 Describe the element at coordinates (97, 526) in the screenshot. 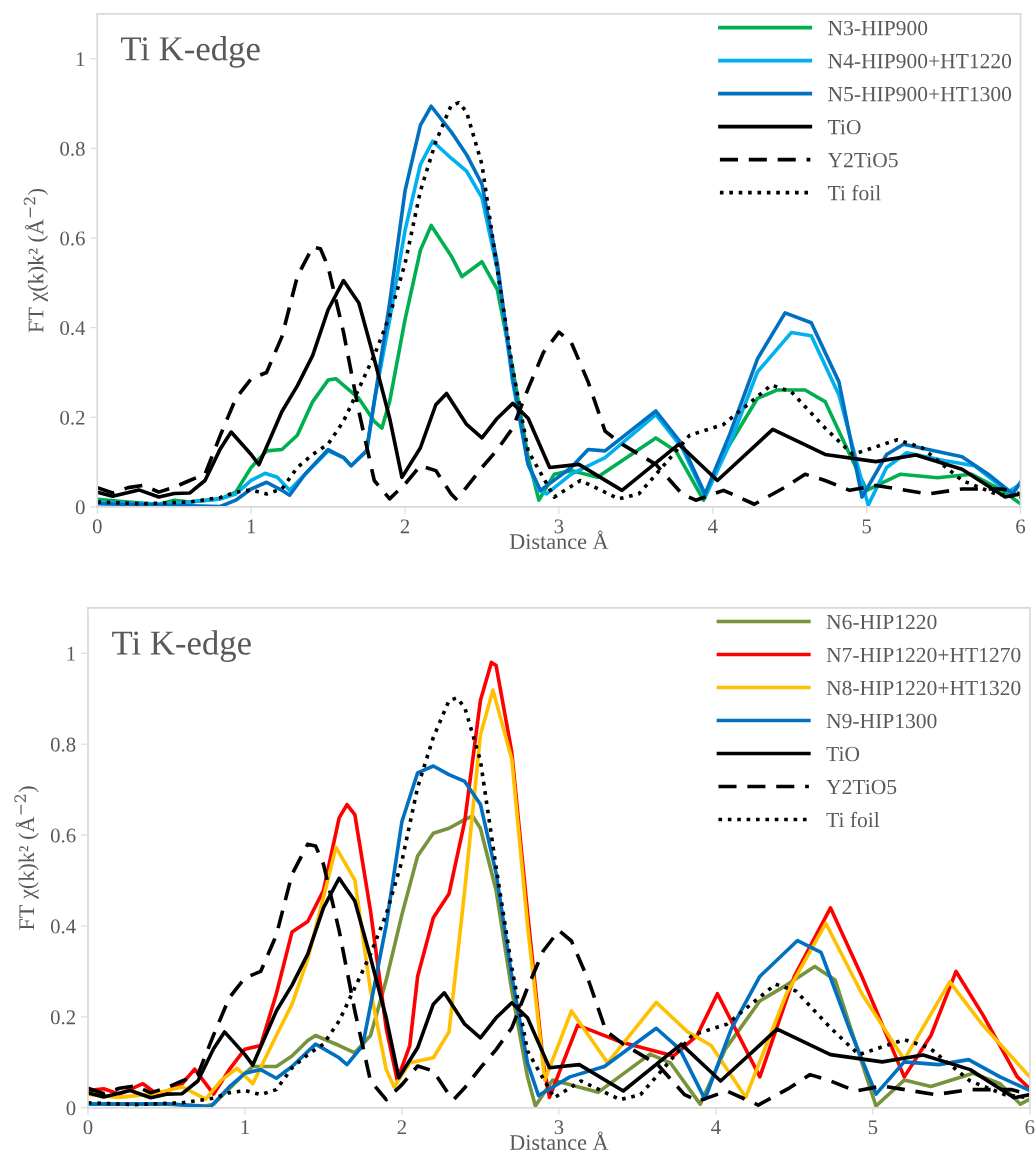

I see `x-tick-label: 0` at that location.